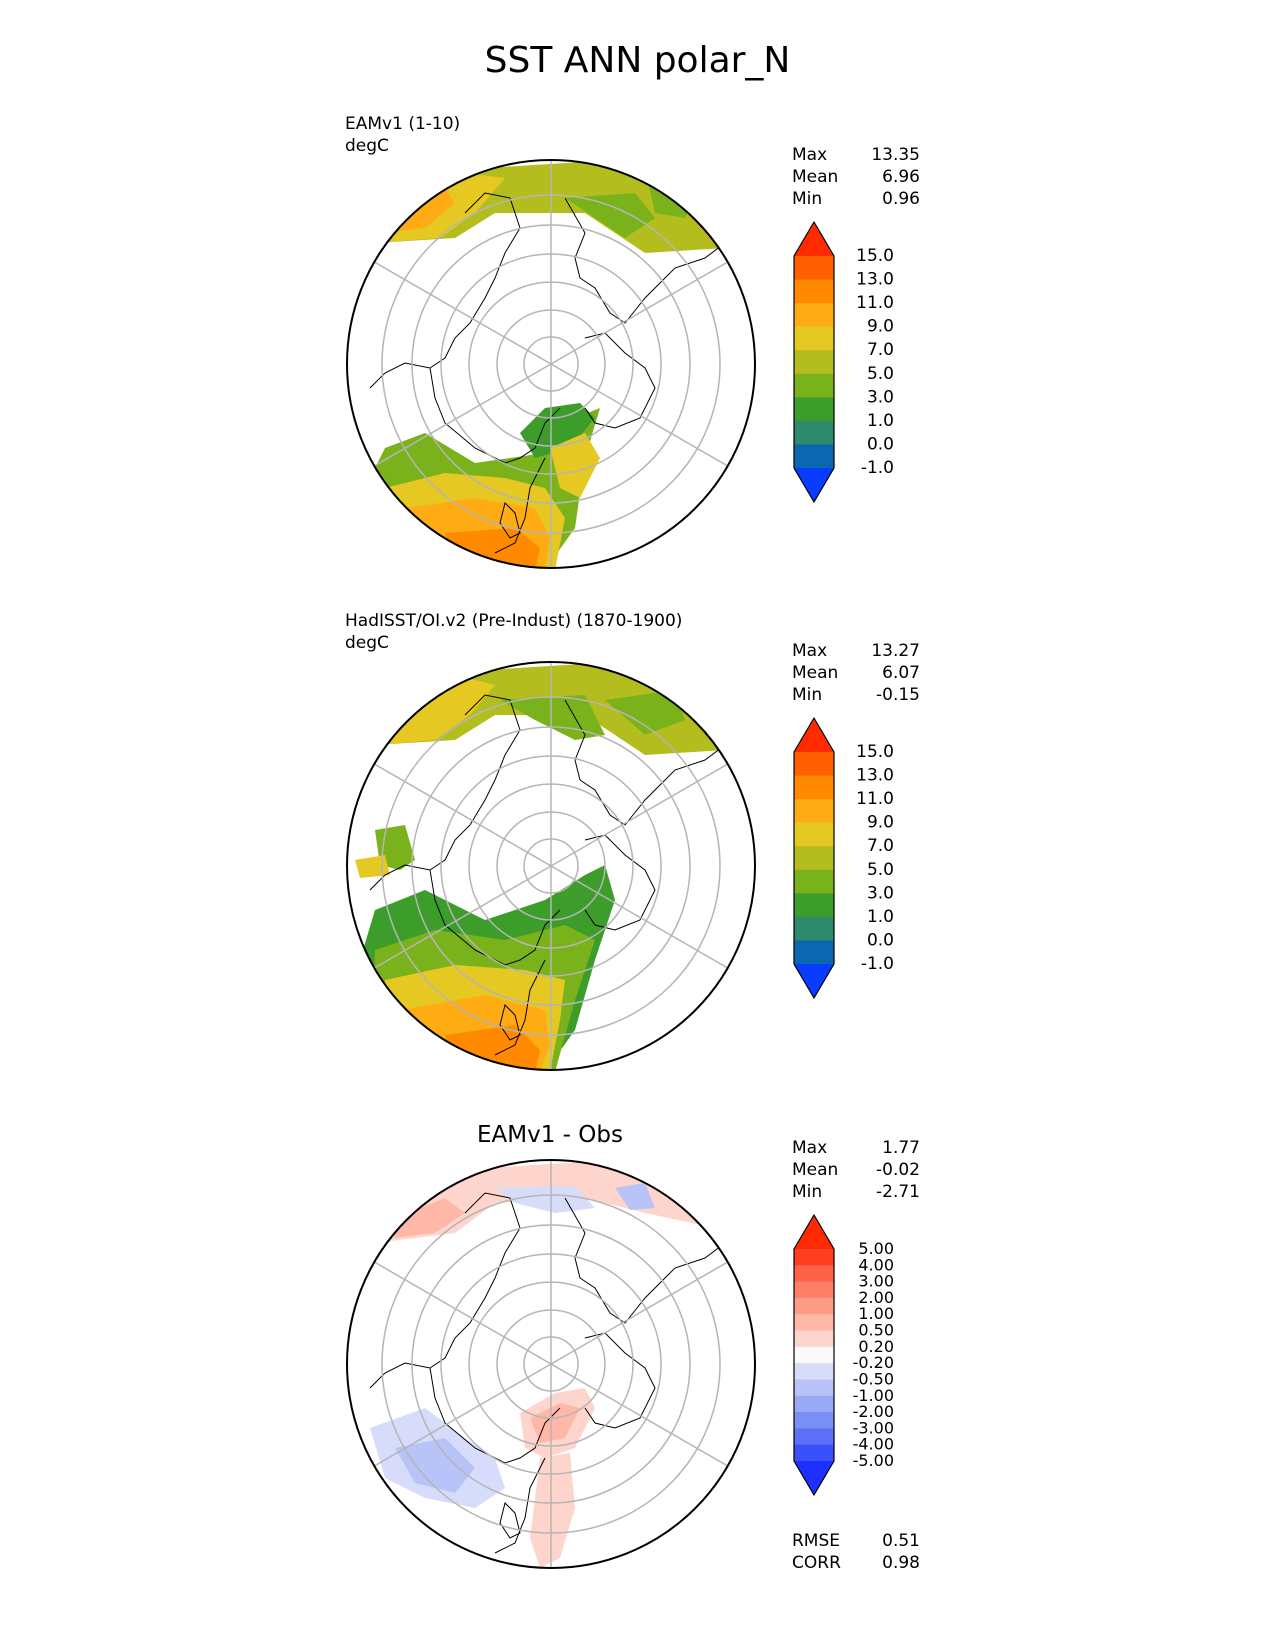 This screenshot has width=1275, height=1650. I want to click on panel3-mean-value: -0.02, so click(898, 1170).